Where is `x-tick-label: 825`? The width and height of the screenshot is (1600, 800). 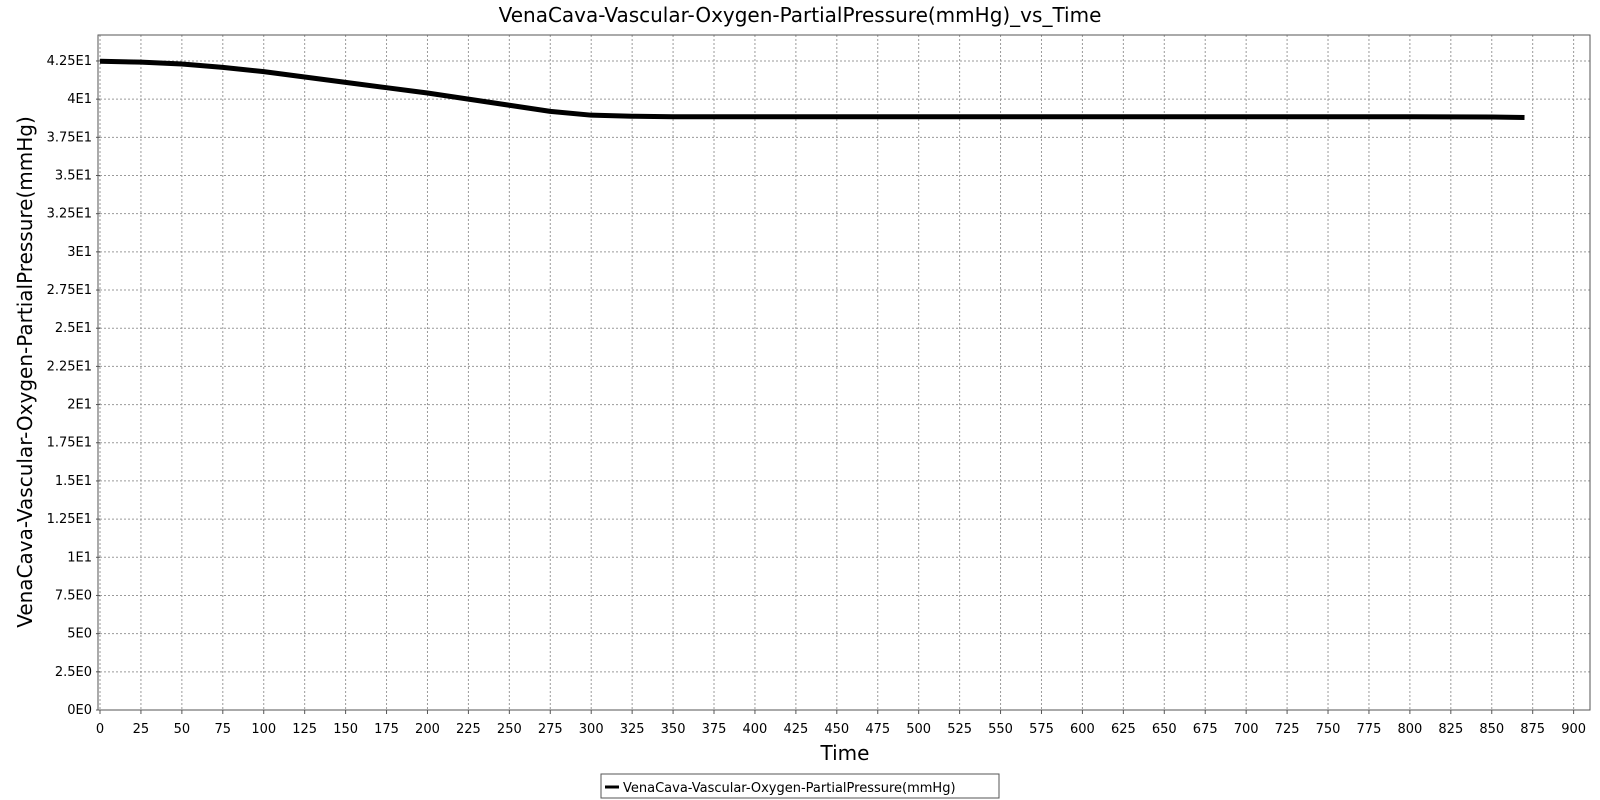
x-tick-label: 825 is located at coordinates (1450, 729).